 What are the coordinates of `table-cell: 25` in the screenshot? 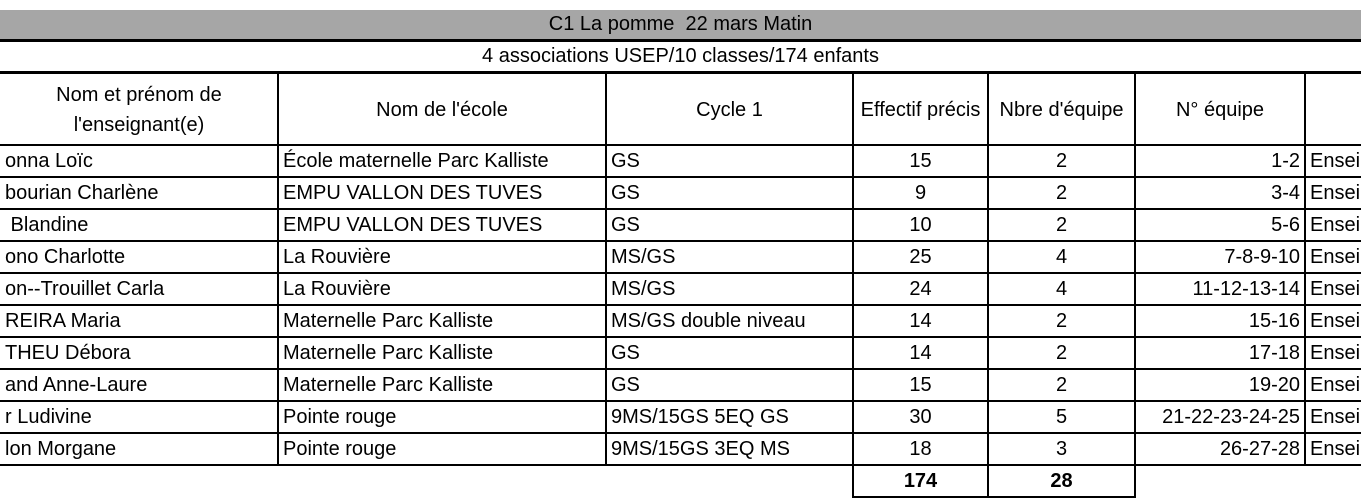 It's located at (920, 256).